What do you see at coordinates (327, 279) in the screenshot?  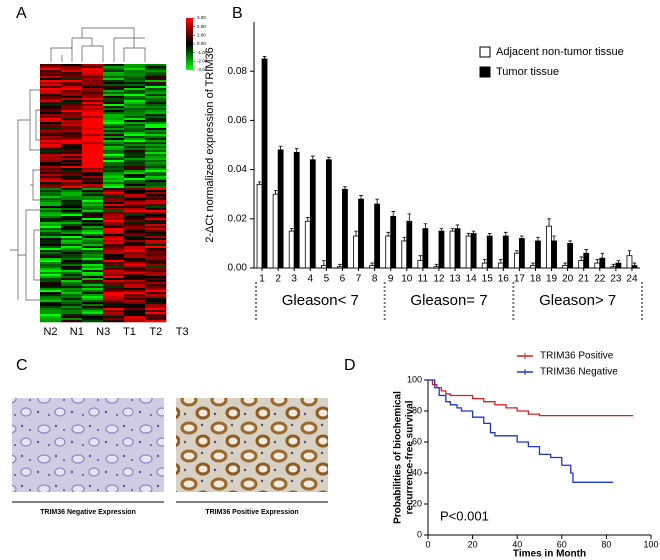 I see `x-tick-label: 5` at bounding box center [327, 279].